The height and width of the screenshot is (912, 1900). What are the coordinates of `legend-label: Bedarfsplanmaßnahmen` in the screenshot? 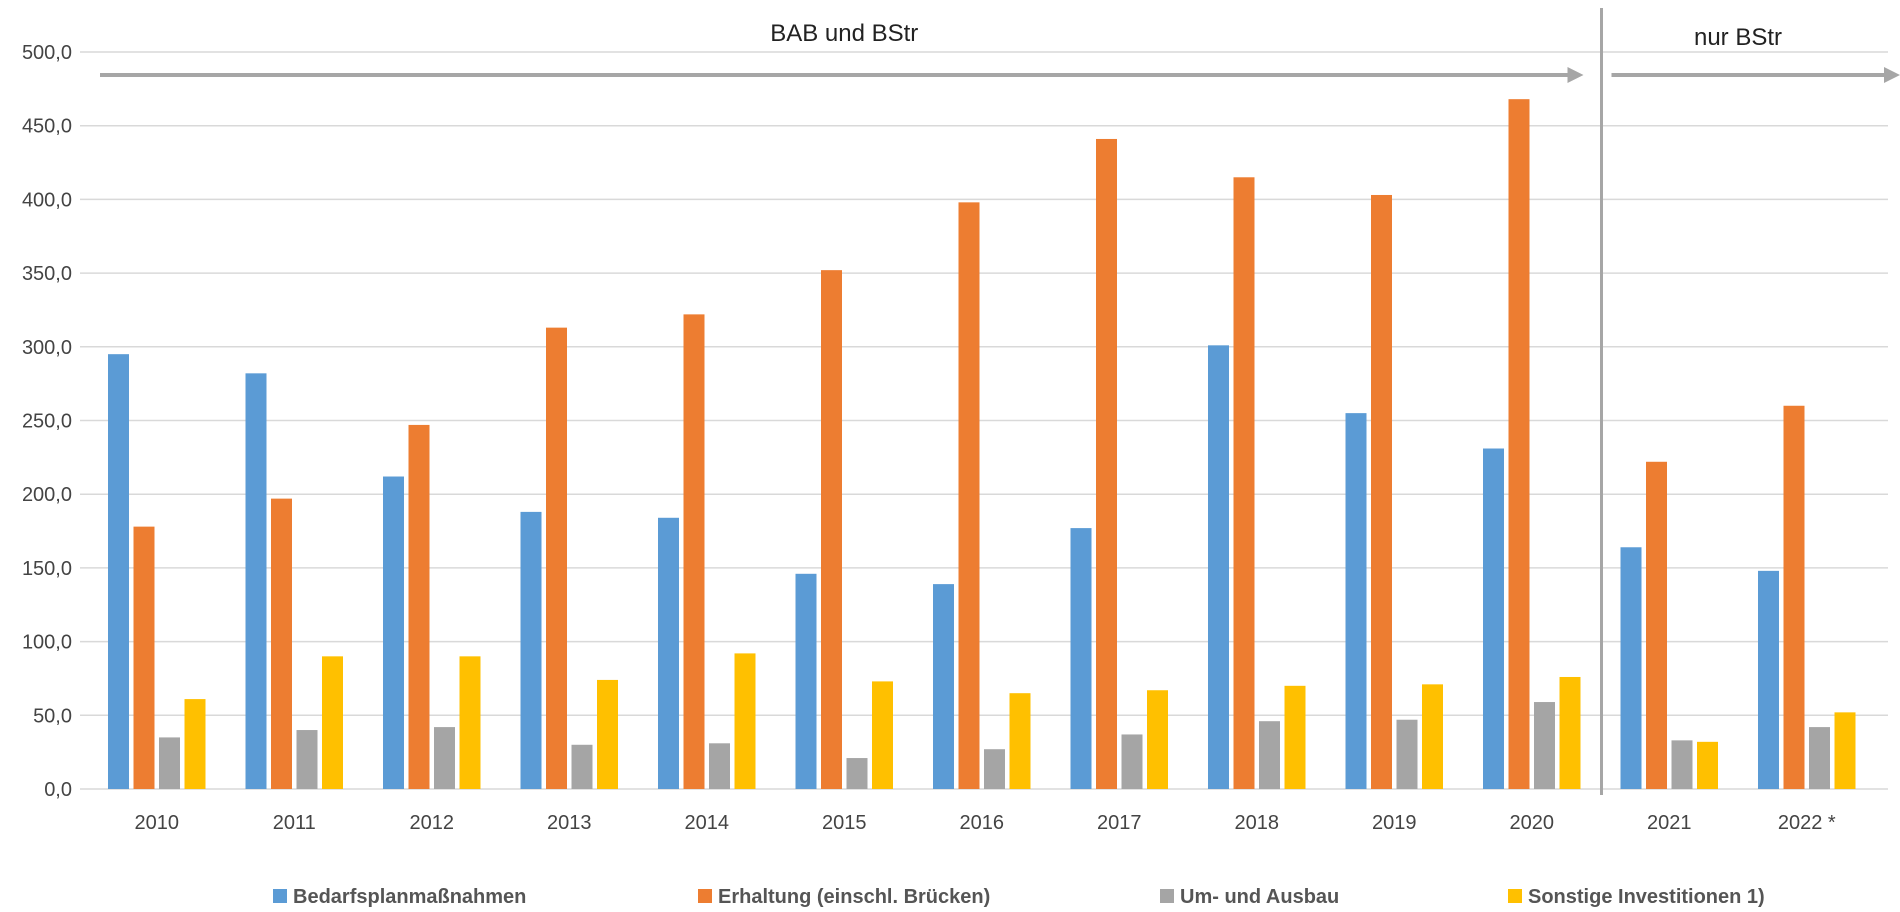 It's located at (409, 897).